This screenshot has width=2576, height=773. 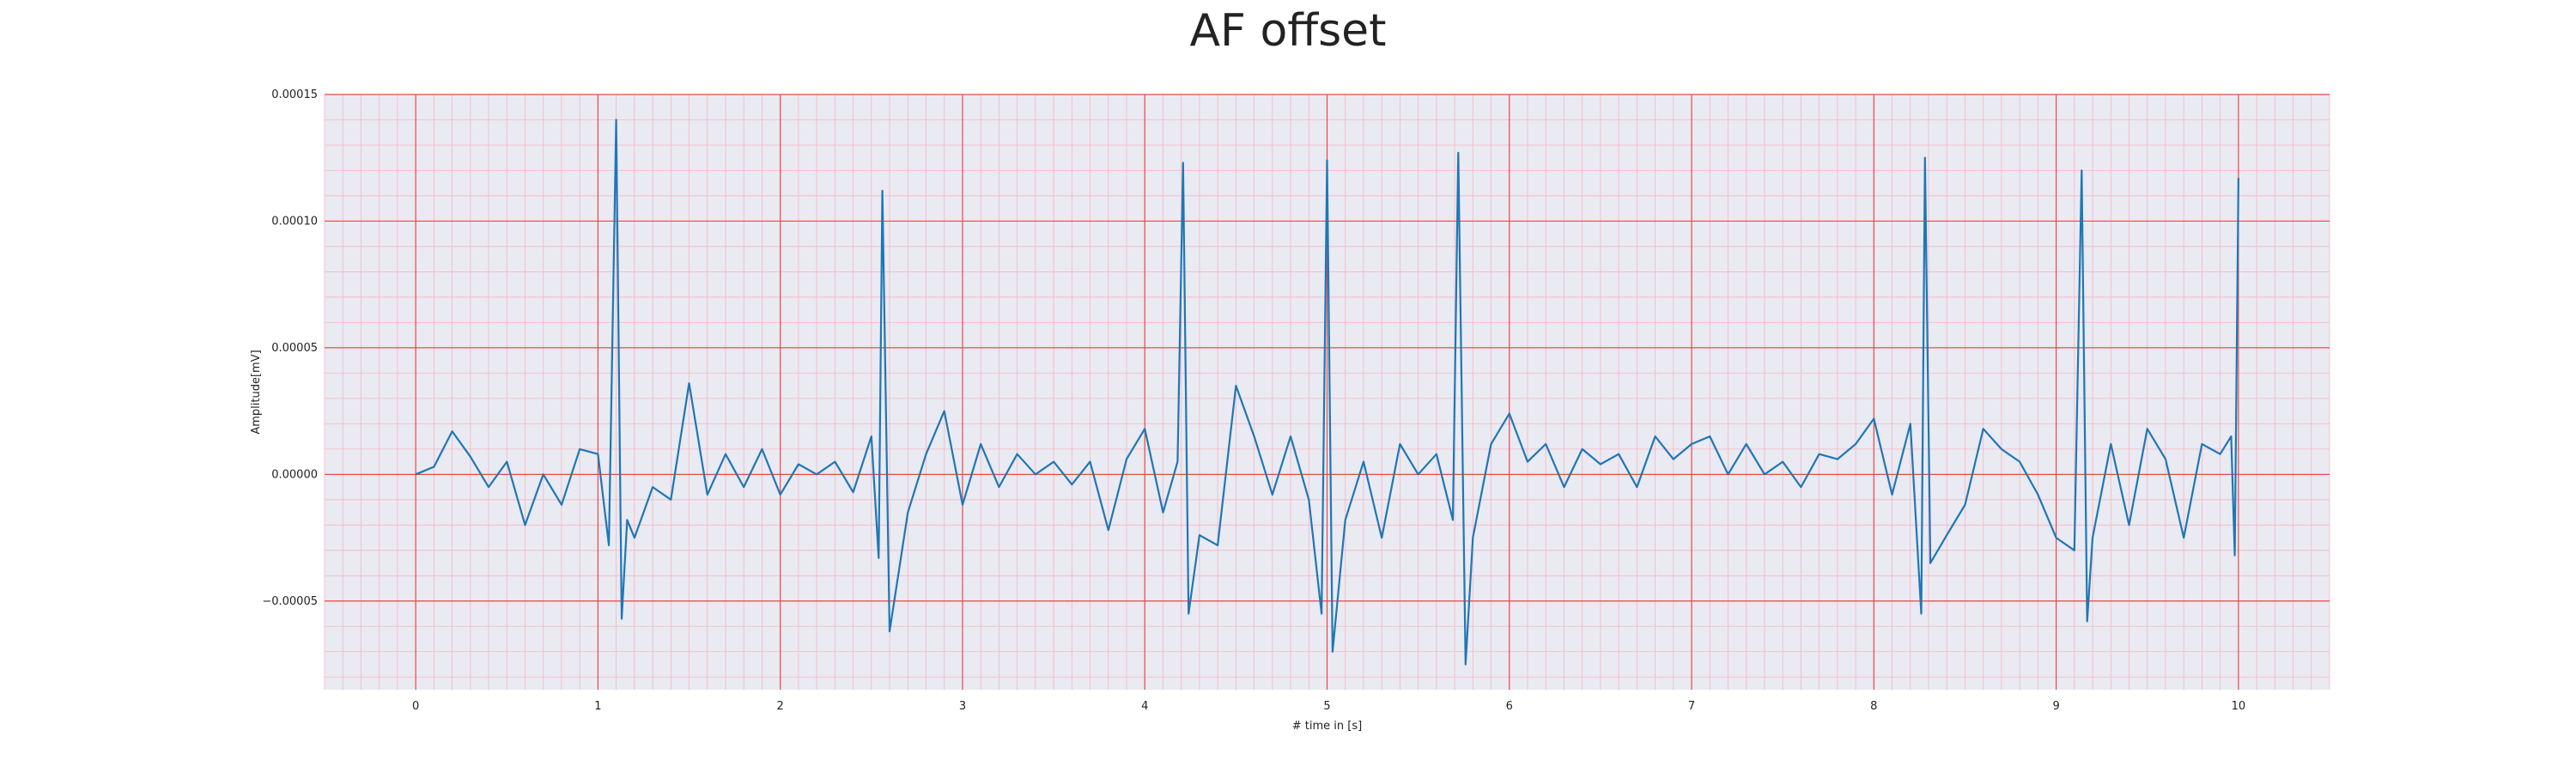 I want to click on x-tick-labels: 0 1 2 3 4 5 6 7 8 9 10, so click(x=1328, y=706).